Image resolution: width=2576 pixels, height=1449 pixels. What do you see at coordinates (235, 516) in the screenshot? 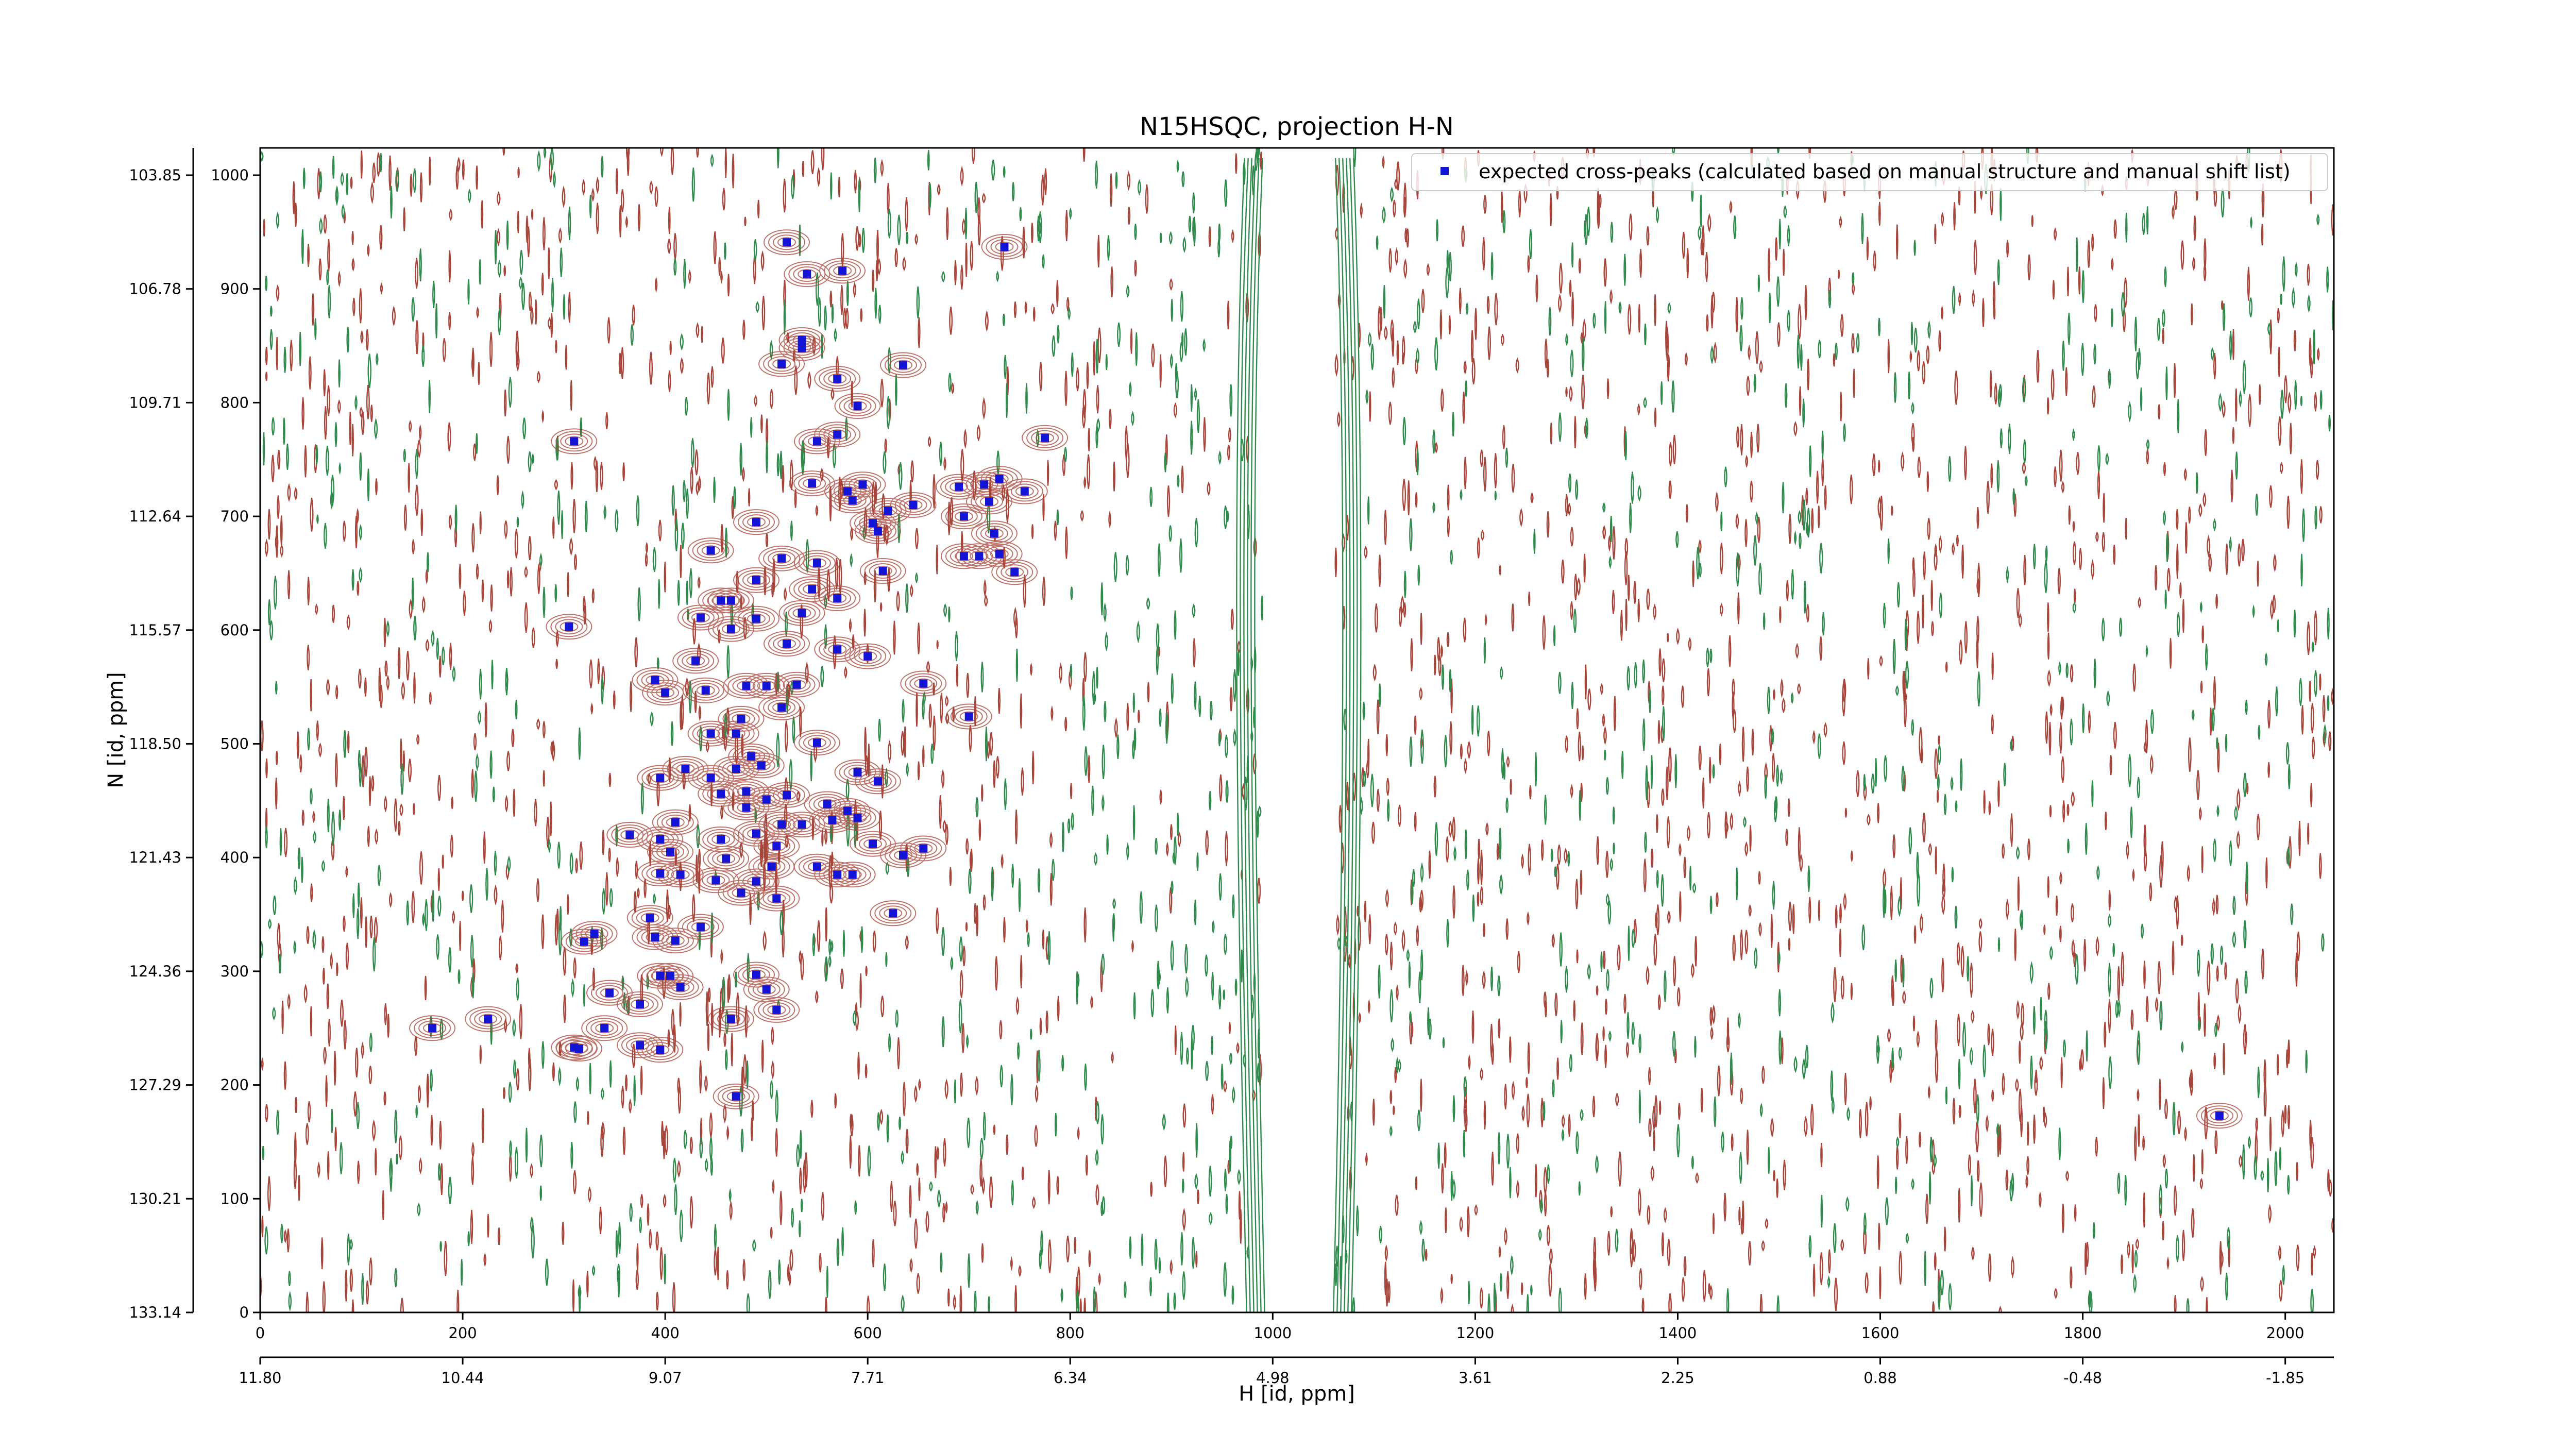
I see `y-tick-label: 700` at bounding box center [235, 516].